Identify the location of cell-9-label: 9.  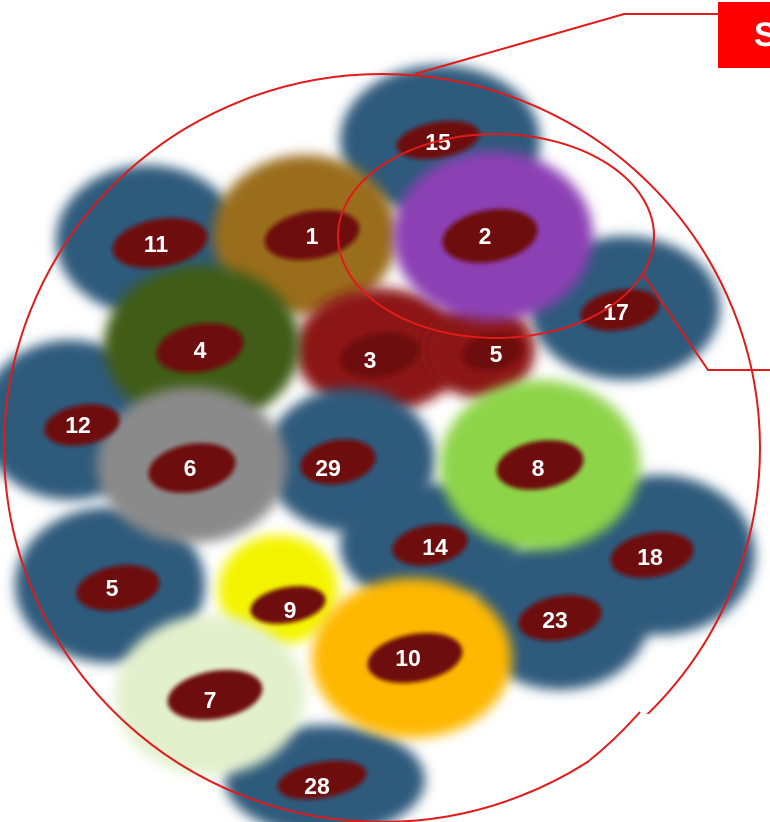
(290, 610).